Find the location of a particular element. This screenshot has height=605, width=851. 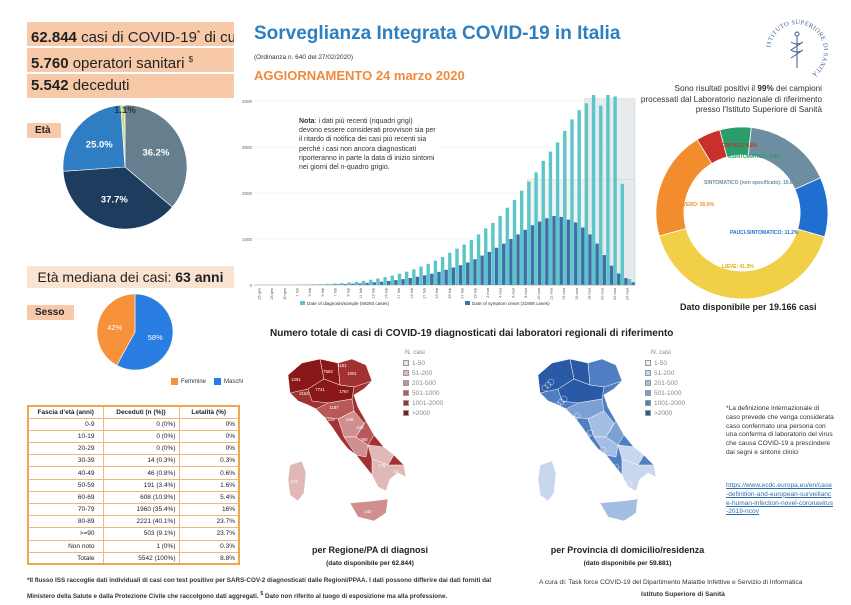

region-case-number: 10 is located at coordinates (388, 447).